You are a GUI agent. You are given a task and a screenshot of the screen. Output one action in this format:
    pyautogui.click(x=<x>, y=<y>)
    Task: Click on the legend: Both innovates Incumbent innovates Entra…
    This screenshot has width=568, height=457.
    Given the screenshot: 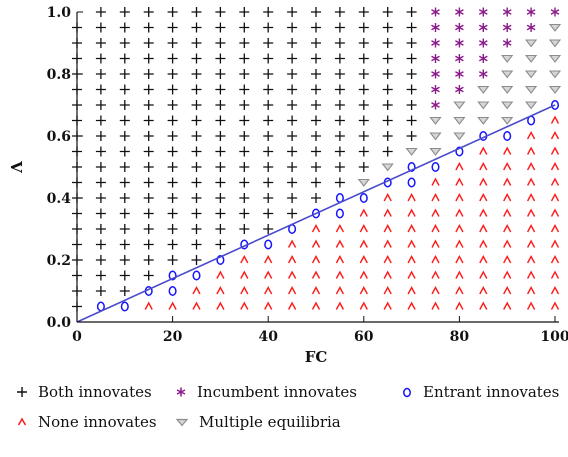 What is the action you would take?
    pyautogui.click(x=292, y=413)
    